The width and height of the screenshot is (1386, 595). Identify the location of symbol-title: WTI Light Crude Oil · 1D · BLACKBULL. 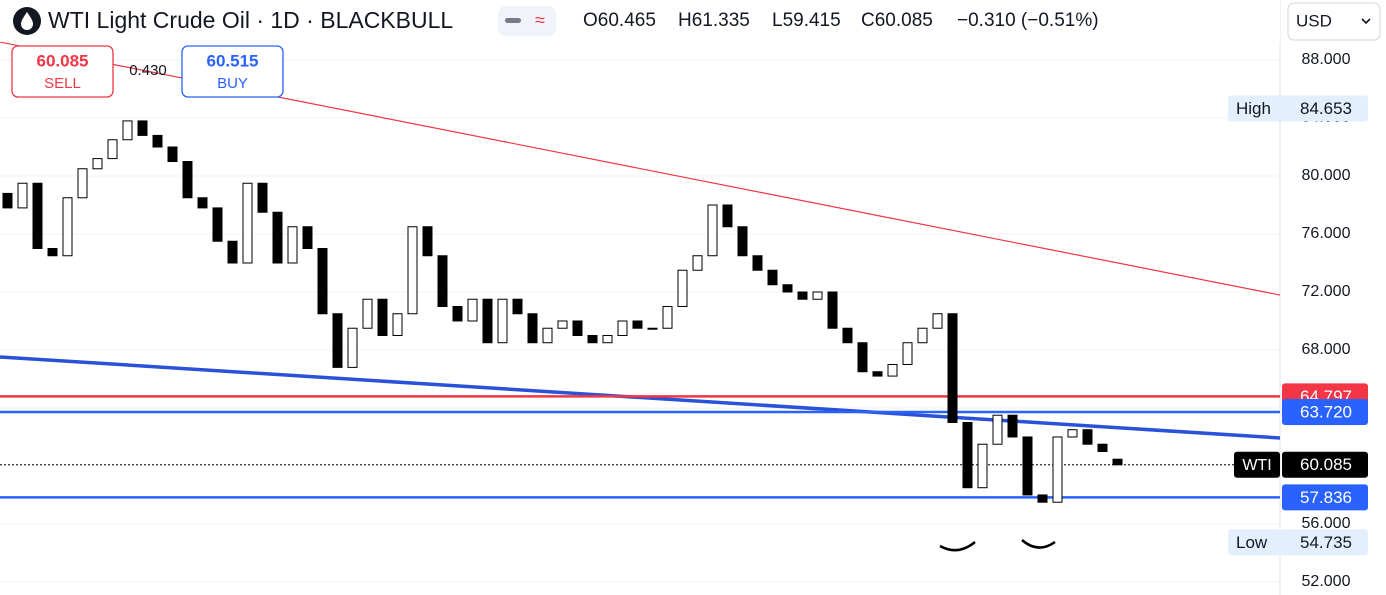
(250, 20).